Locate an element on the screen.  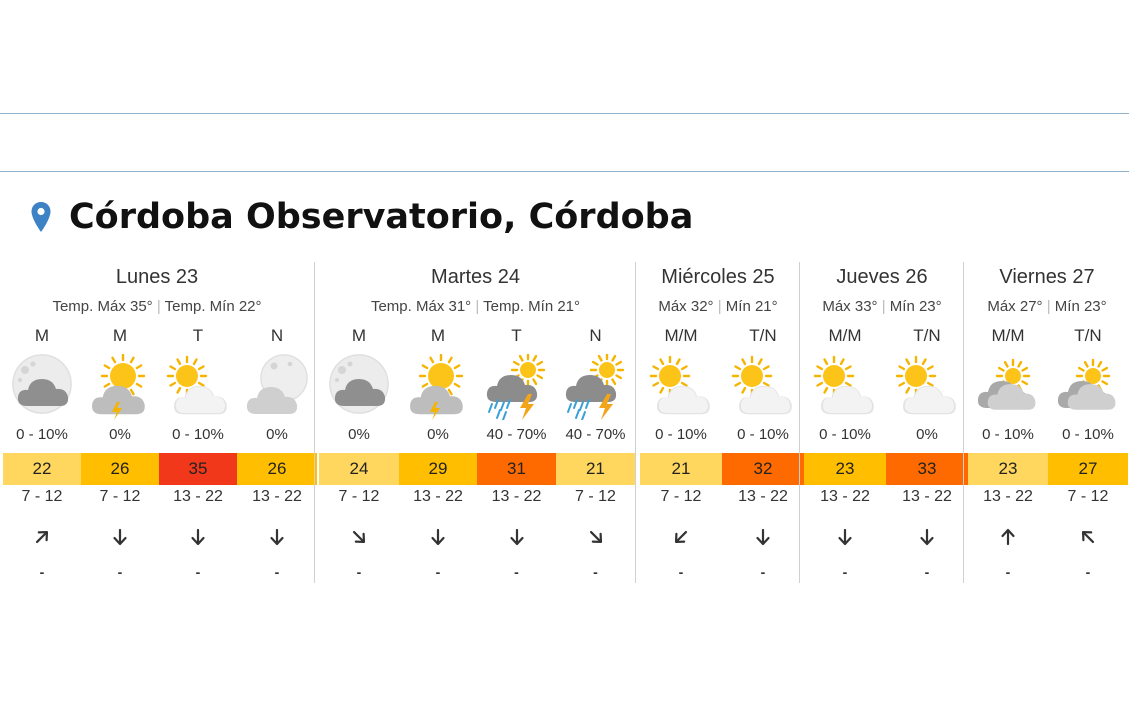
day-max-temp: Temp. Máx 35° is located at coordinates (102, 306).